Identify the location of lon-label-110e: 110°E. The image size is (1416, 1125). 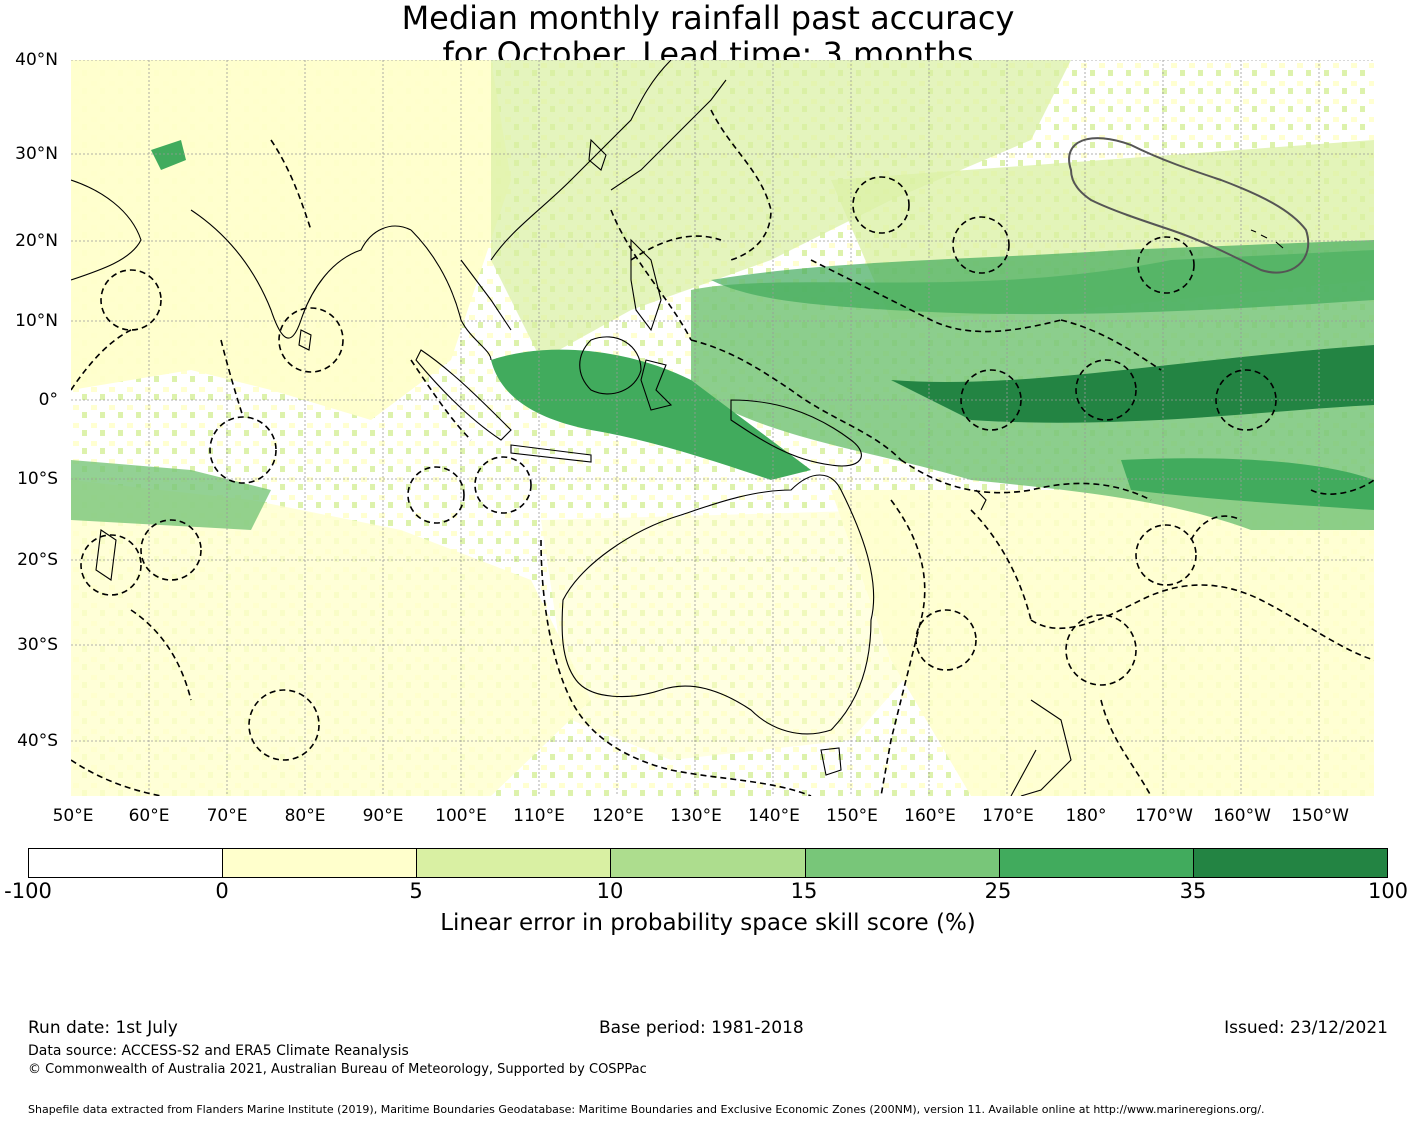
(539, 816).